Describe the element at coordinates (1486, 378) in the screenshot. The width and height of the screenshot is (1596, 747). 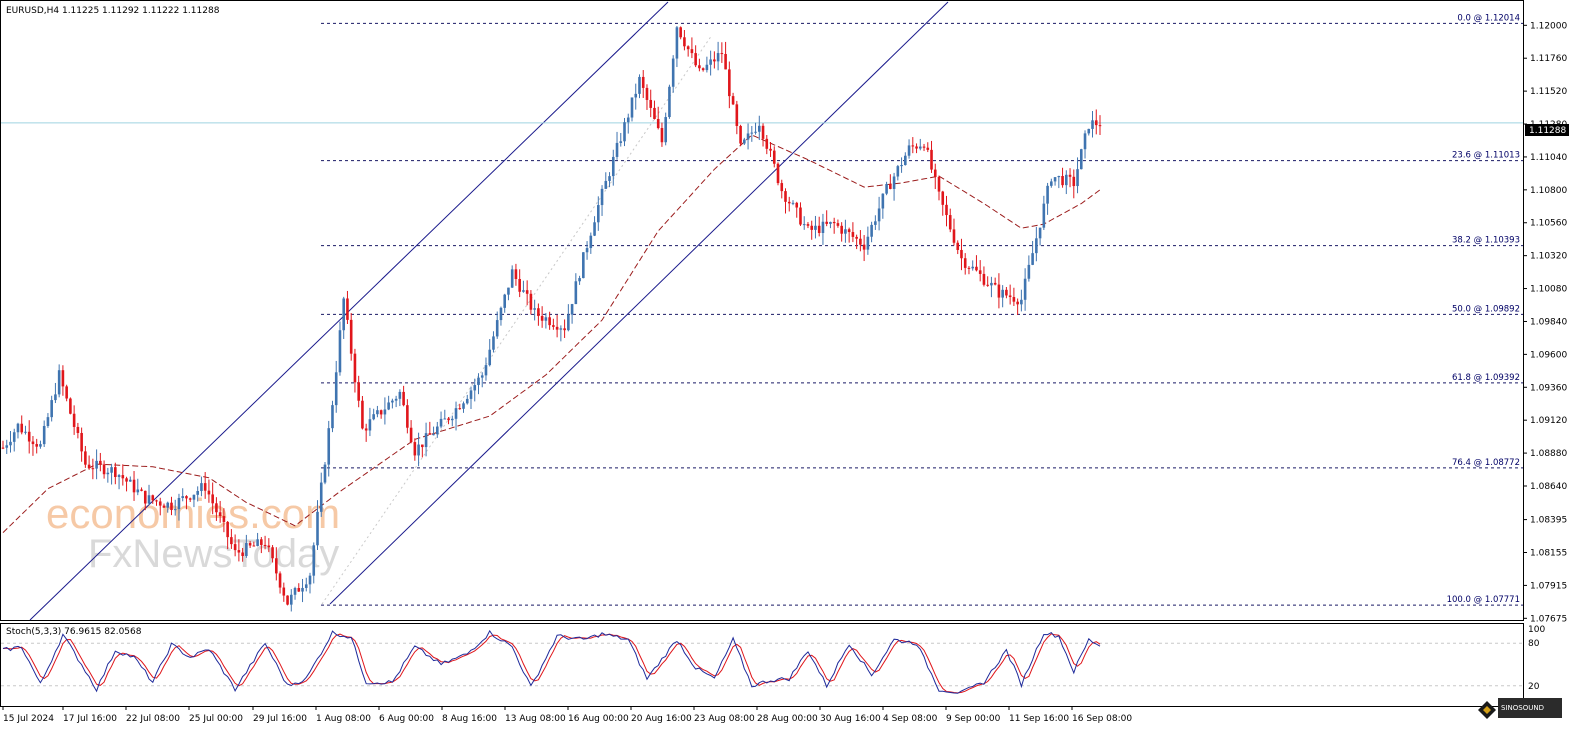
I see `fib-level-label-4: 61.8 @ 1.09392` at that location.